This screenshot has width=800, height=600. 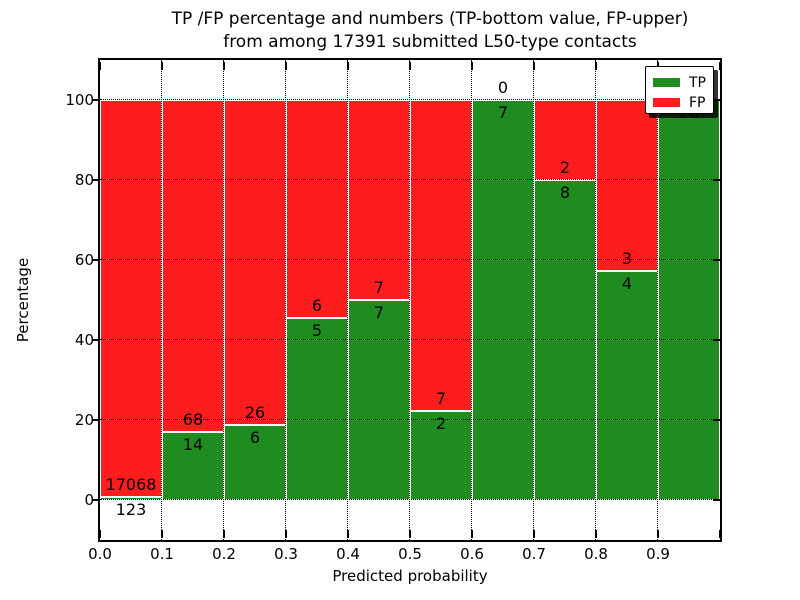 I want to click on bar-label-fp: 6, so click(x=317, y=306).